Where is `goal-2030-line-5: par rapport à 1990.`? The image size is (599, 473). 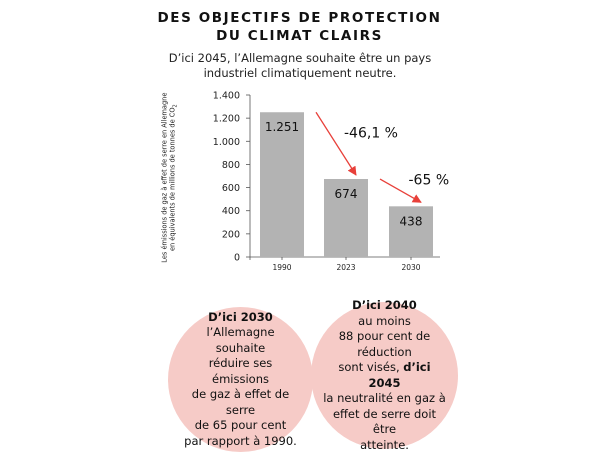 goal-2030-line-5: par rapport à 1990. is located at coordinates (240, 440).